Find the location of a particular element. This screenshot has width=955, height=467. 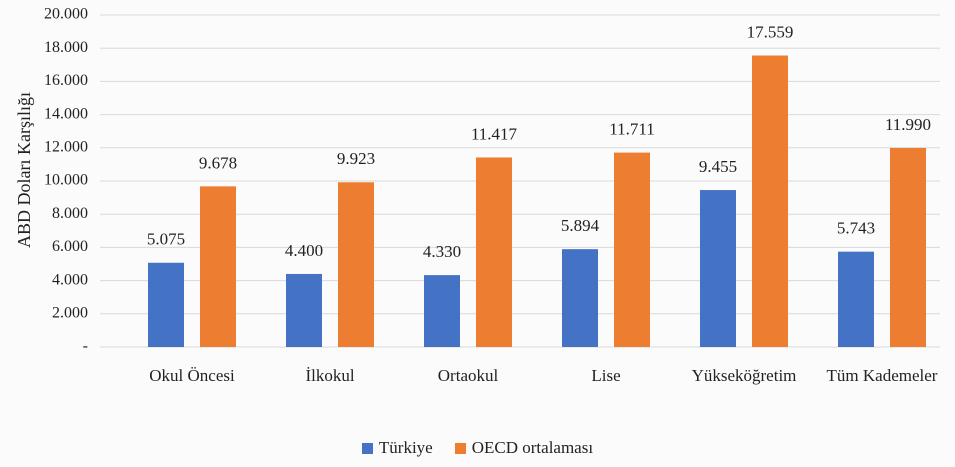

y-tick-label: 10.000 is located at coordinates (66, 180).